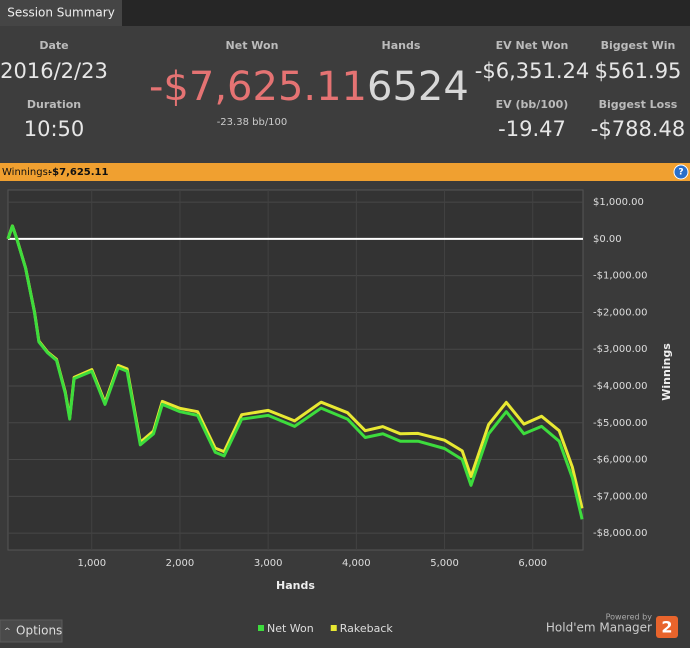  I want to click on ev-net-won: -$6,351.24, so click(532, 71).